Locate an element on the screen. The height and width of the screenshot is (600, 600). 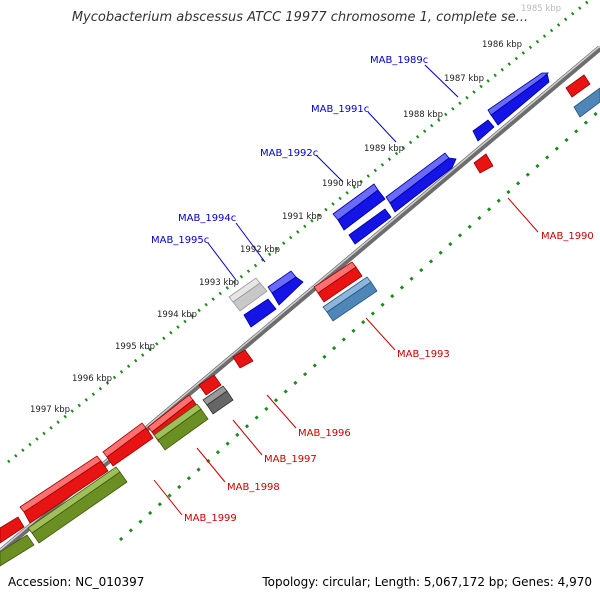
gene-mab1996 is located at coordinates (243, 359).